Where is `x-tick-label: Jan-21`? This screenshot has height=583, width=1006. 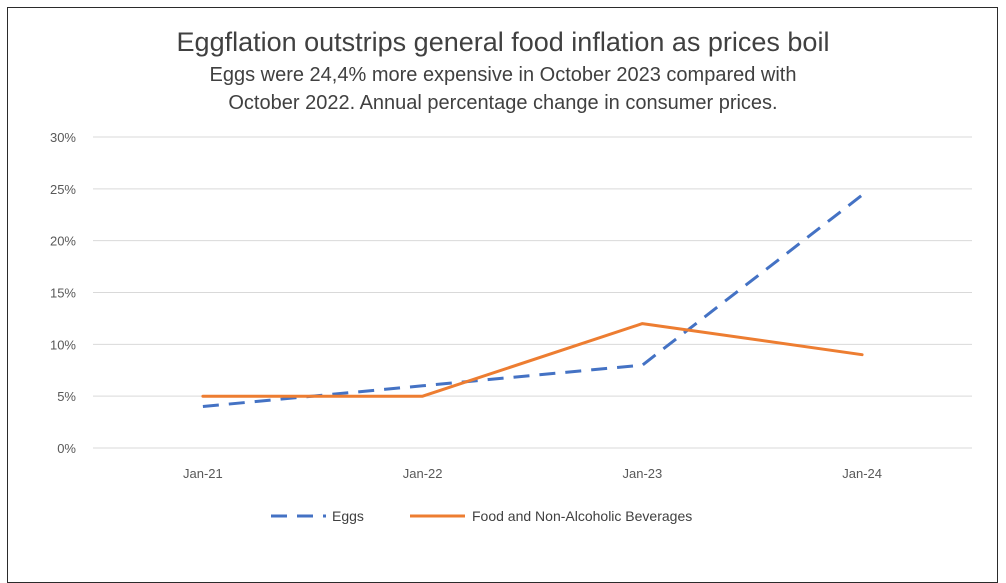
x-tick-label: Jan-21 is located at coordinates (203, 473).